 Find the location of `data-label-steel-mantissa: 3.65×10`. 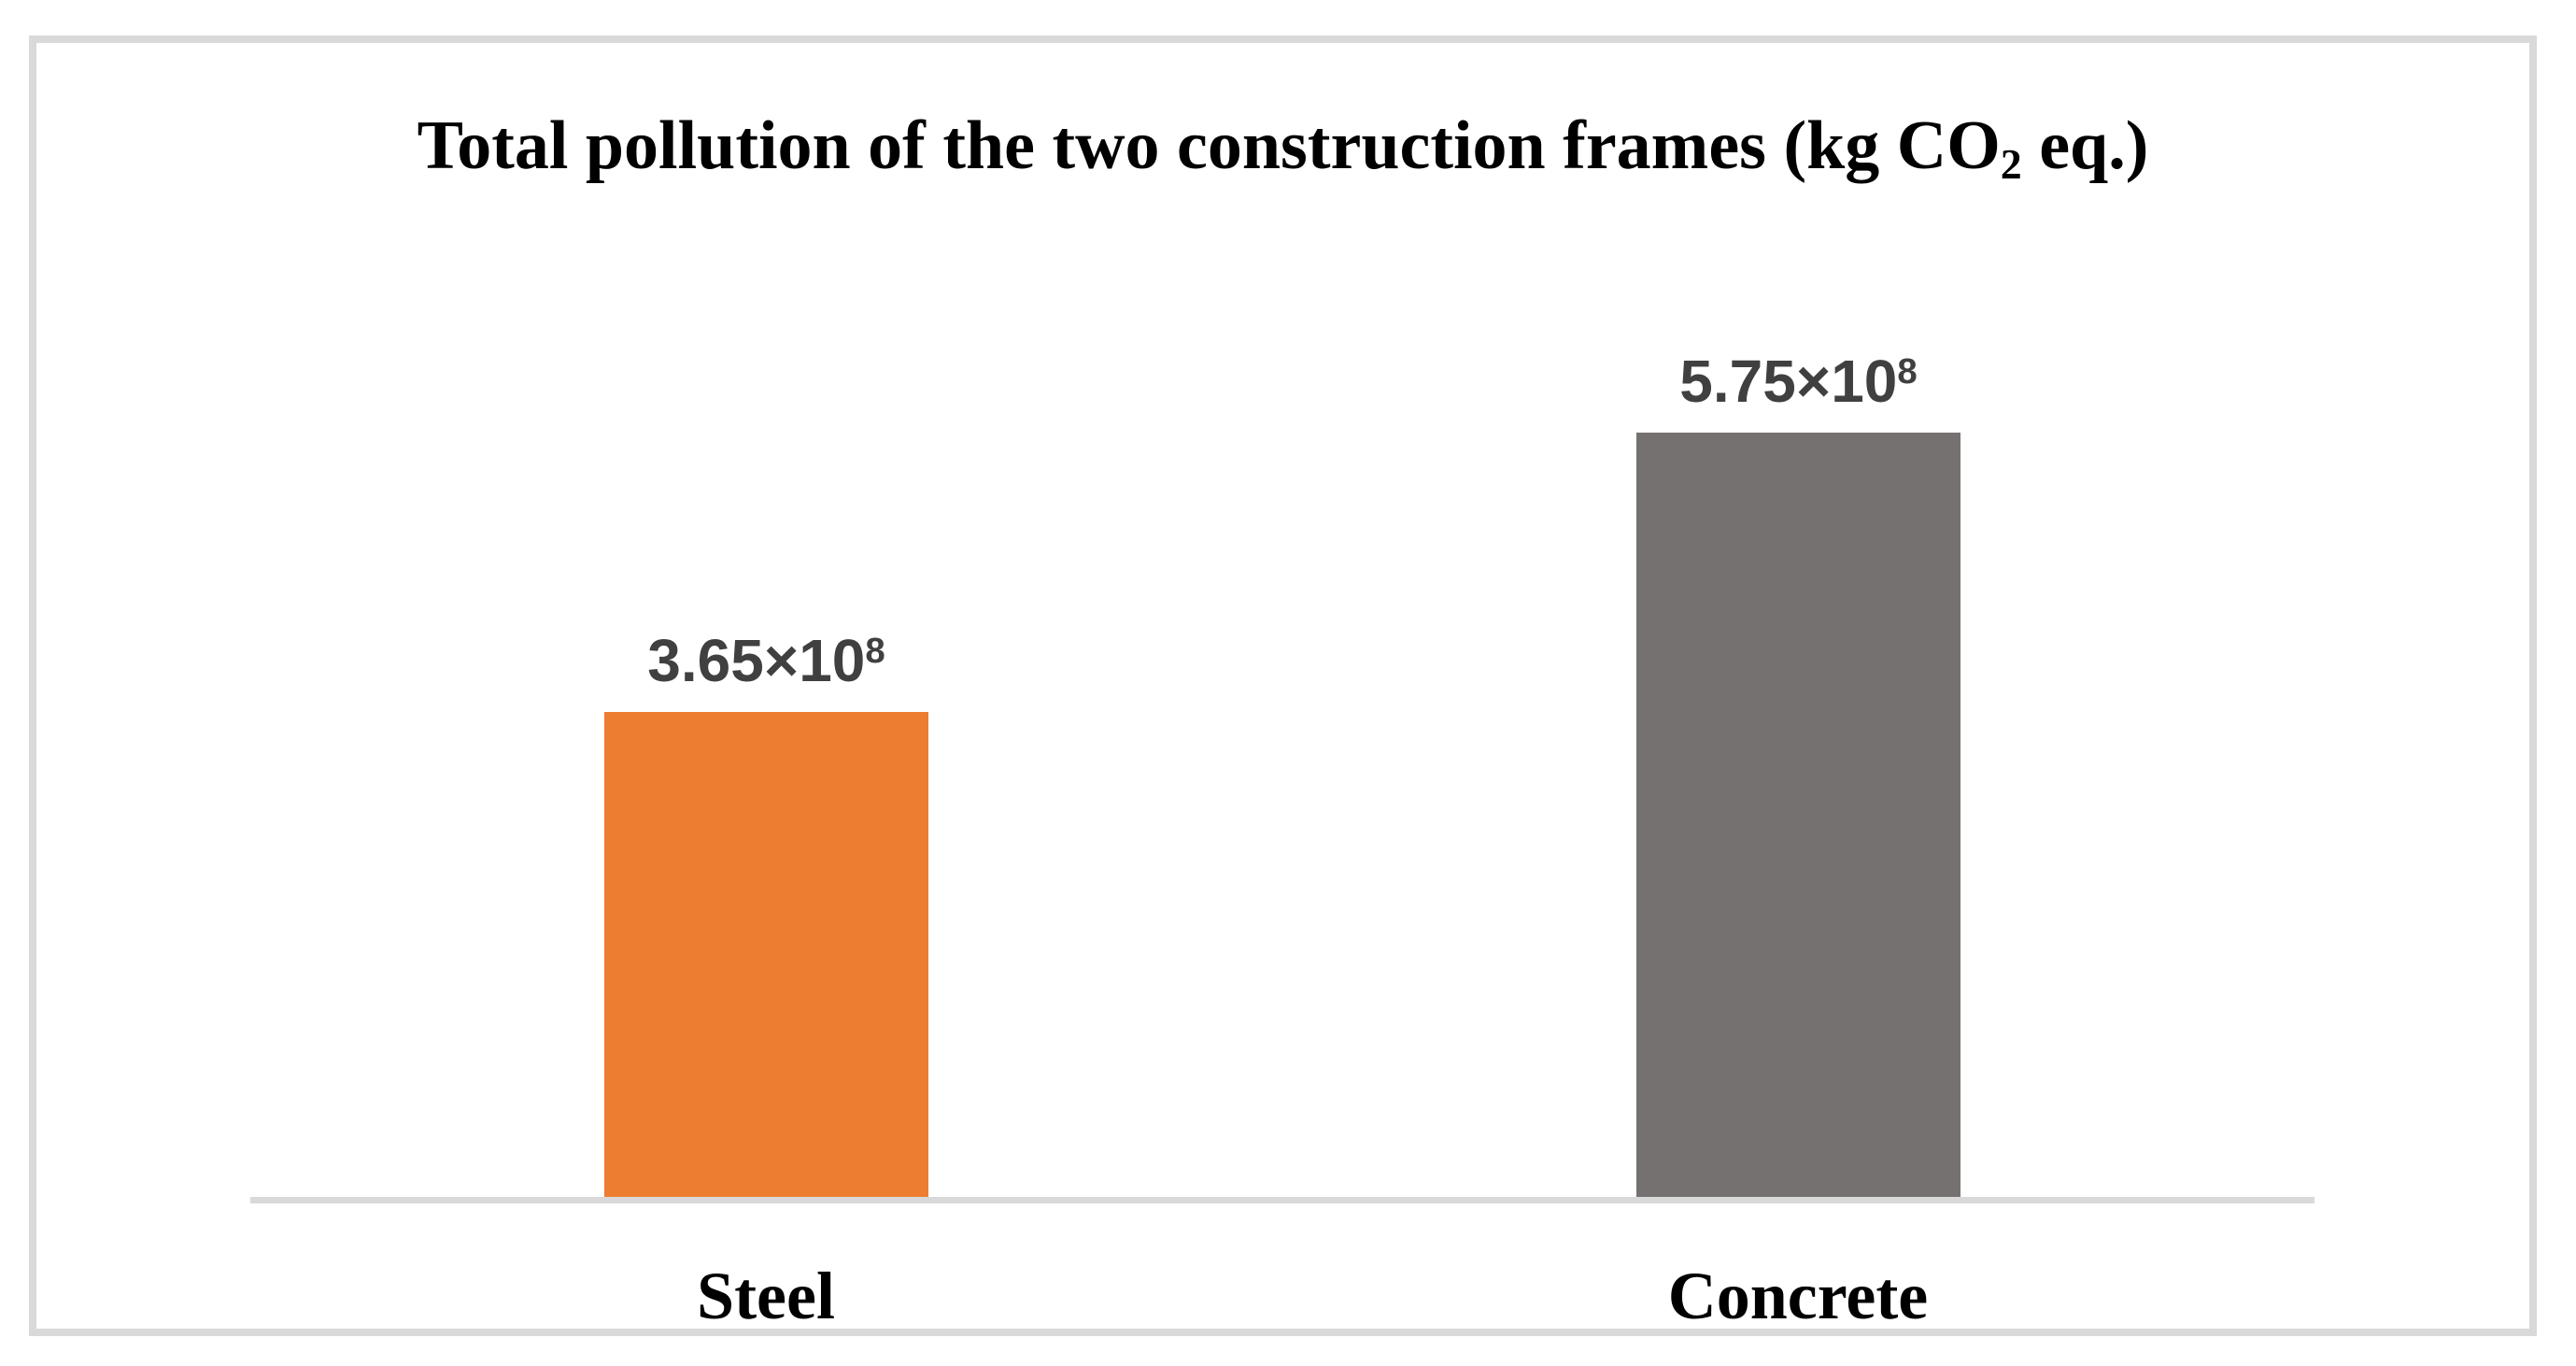

data-label-steel-mantissa: 3.65×10 is located at coordinates (756, 660).